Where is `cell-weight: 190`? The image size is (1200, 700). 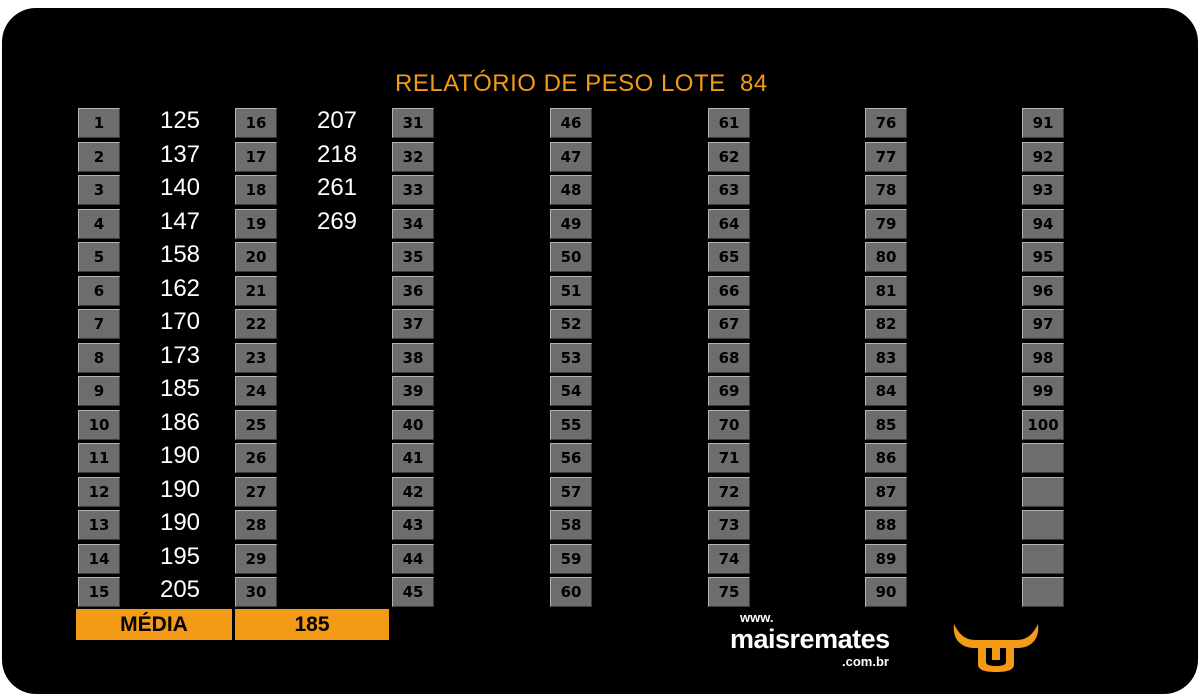
cell-weight: 190 is located at coordinates (180, 489).